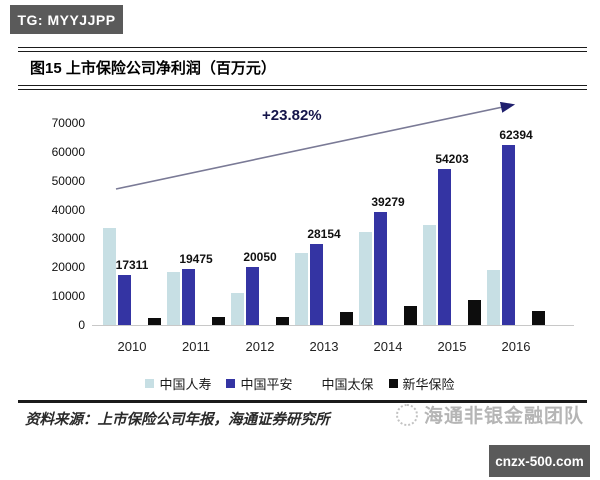  I want to click on bar-value-label-2014: 39279, so click(388, 202).